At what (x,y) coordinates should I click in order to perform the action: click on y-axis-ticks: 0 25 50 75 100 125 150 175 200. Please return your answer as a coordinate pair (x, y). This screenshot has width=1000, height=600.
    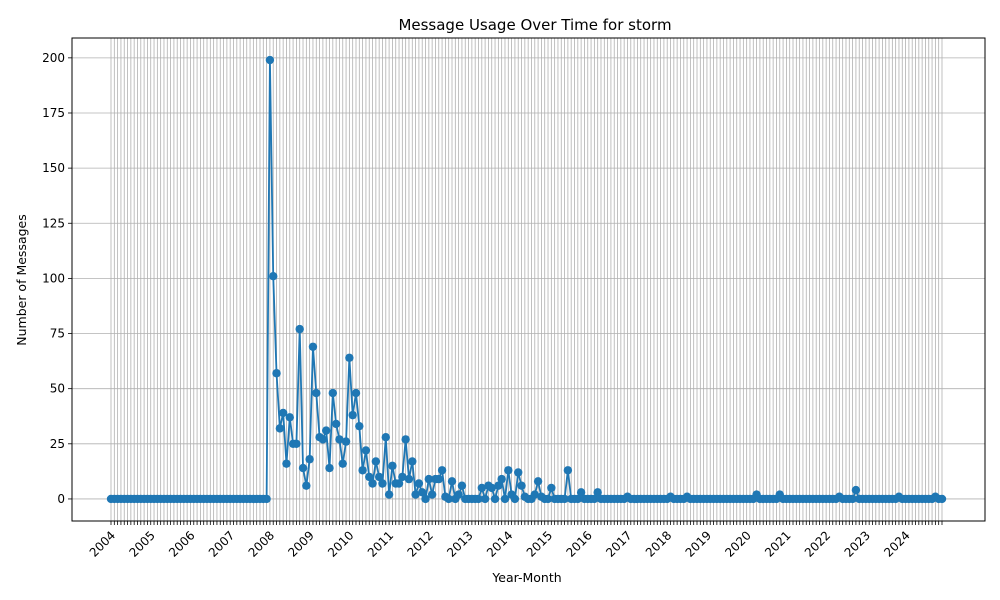
    Looking at the image, I should click on (57, 278).